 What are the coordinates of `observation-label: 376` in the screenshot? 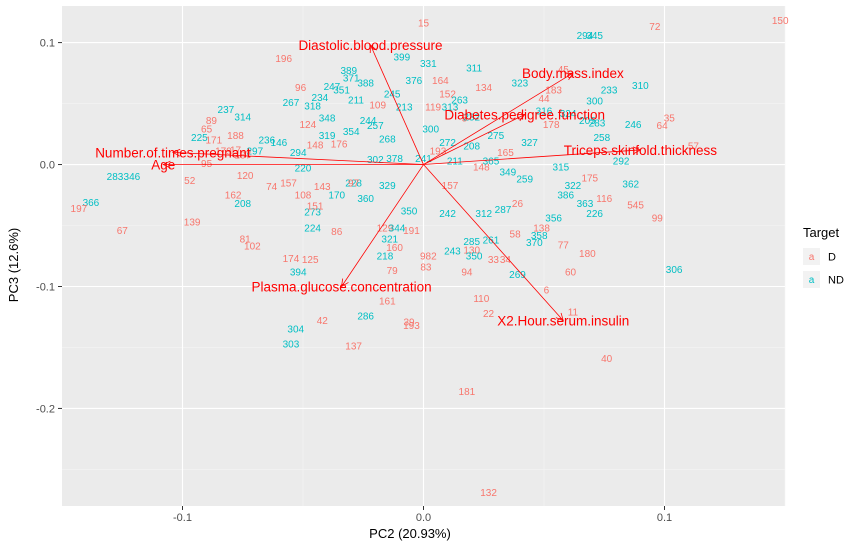 It's located at (414, 81).